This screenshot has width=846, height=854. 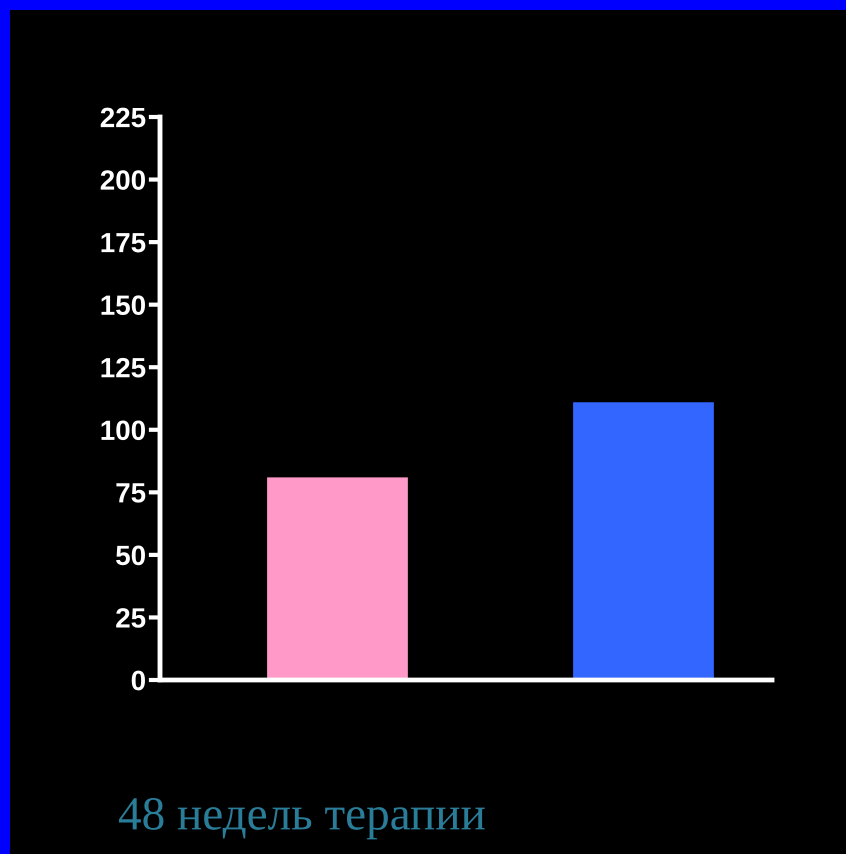 What do you see at coordinates (131, 618) in the screenshot?
I see `y-tick-label: 25` at bounding box center [131, 618].